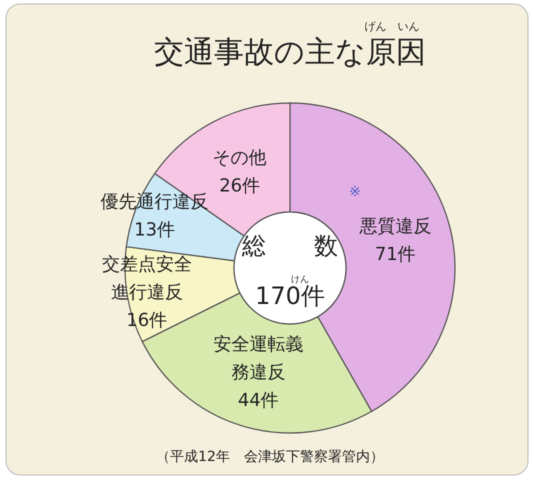 Image resolution: width=534 pixels, height=481 pixels. Describe the element at coordinates (239, 185) in the screenshot. I see `data-label: 26件` at that location.